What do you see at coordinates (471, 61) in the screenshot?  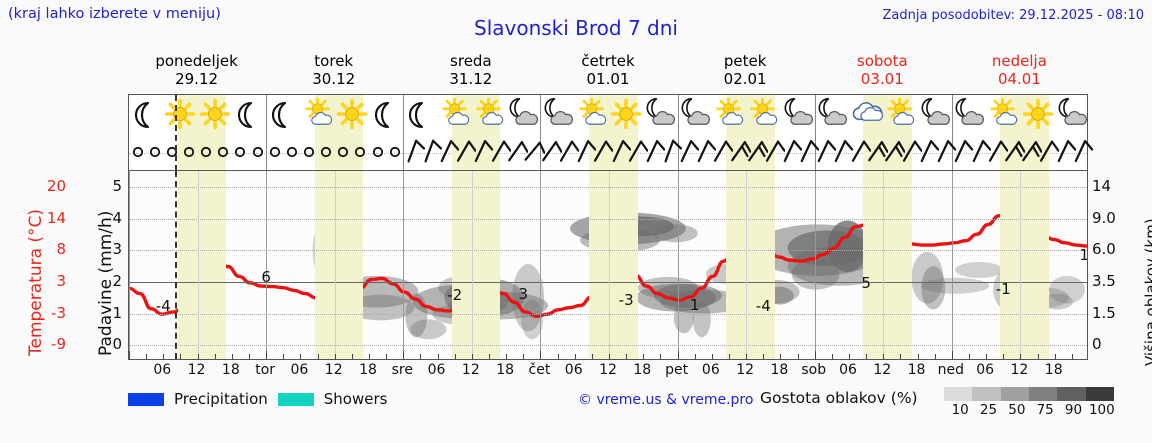 I see `day-name: sreda` at bounding box center [471, 61].